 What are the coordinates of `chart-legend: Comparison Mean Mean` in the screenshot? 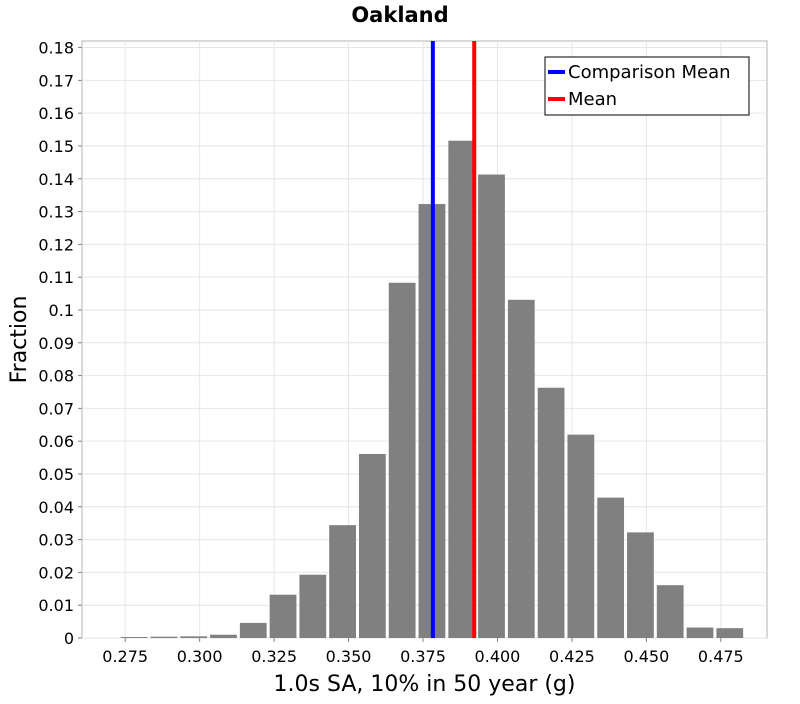 It's located at (647, 86).